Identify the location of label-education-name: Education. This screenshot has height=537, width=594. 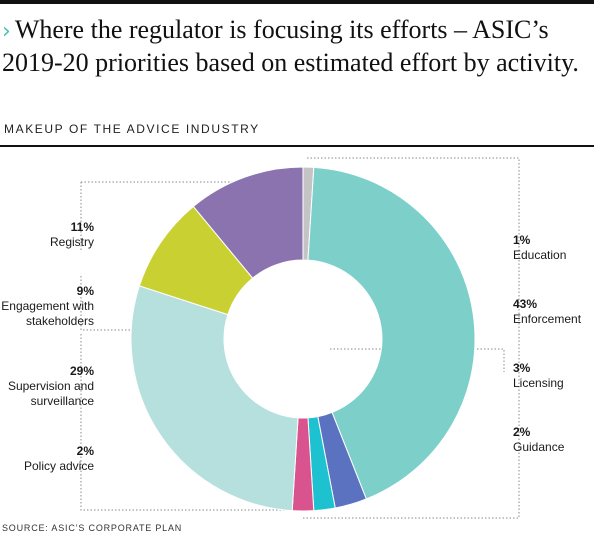
(540, 255).